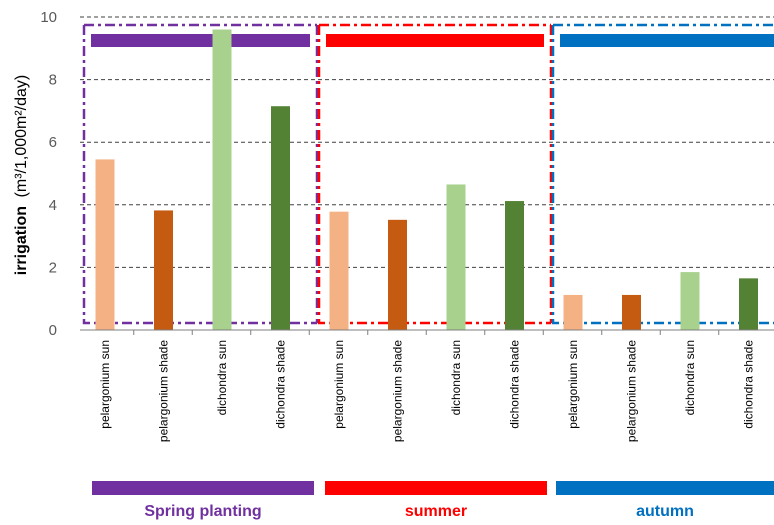 The width and height of the screenshot is (774, 525). What do you see at coordinates (53, 80) in the screenshot?
I see `y-tick-label: 8` at bounding box center [53, 80].